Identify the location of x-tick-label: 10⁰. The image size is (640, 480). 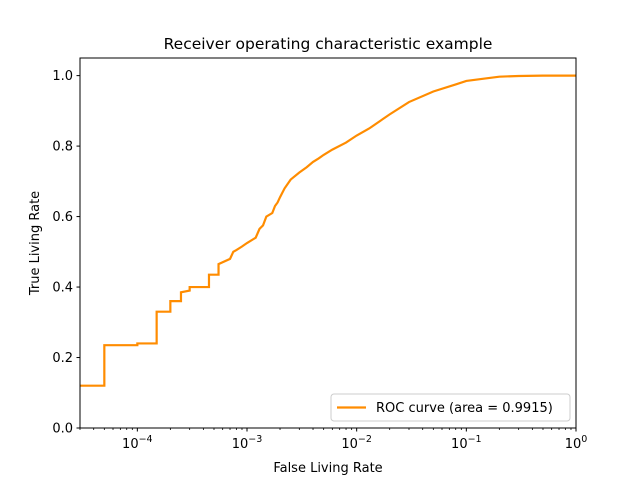
(576, 443).